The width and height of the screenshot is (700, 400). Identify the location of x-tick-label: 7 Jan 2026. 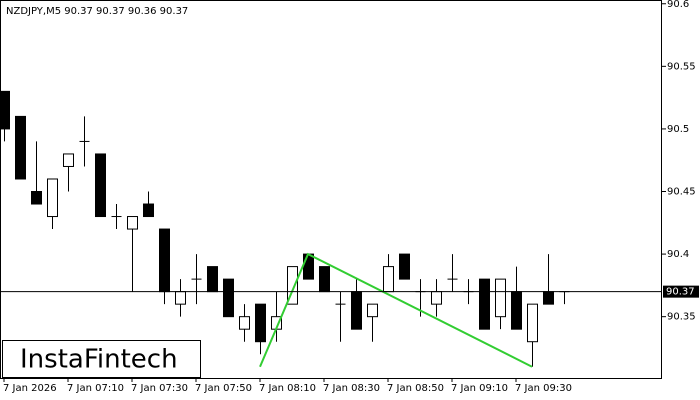
(30, 388).